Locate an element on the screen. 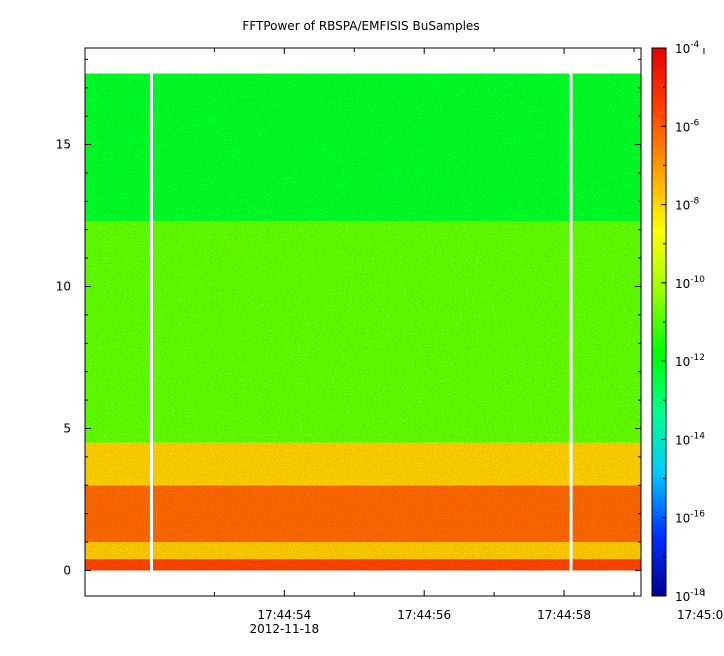  colorbar-tick-label: 10⁻⁶ is located at coordinates (687, 126).